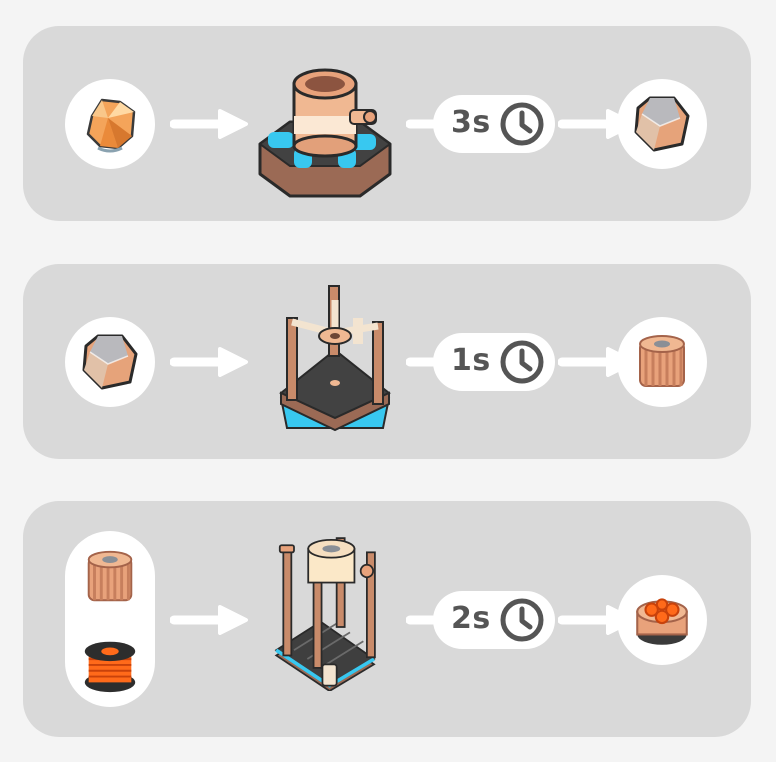 This screenshot has width=776, height=762. Describe the element at coordinates (334, 611) in the screenshot. I see `assembler-machine-icon` at that location.